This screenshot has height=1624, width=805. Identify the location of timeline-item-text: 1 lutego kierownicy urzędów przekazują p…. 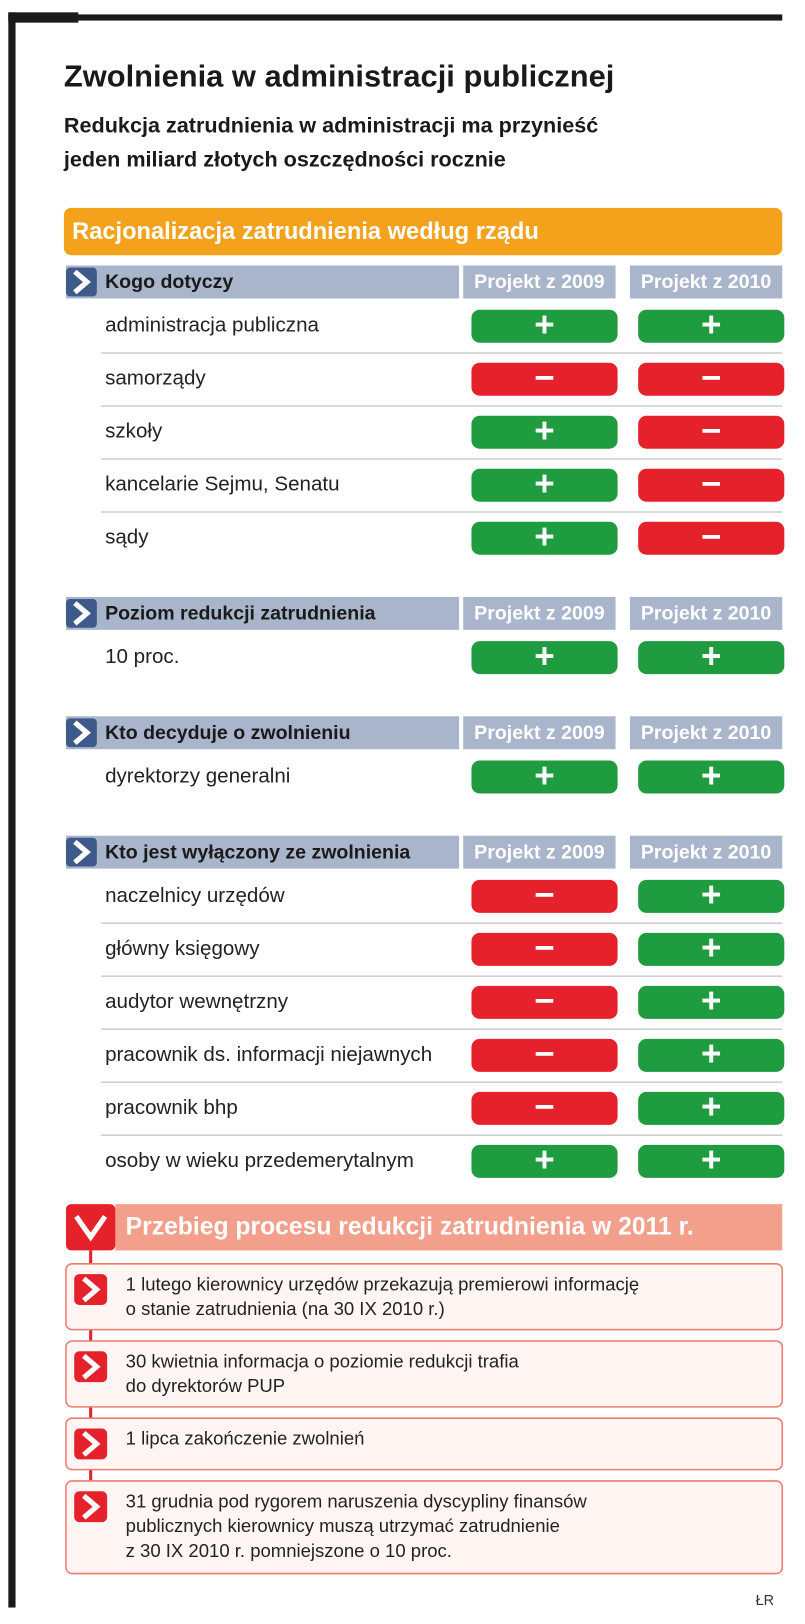
(383, 1283).